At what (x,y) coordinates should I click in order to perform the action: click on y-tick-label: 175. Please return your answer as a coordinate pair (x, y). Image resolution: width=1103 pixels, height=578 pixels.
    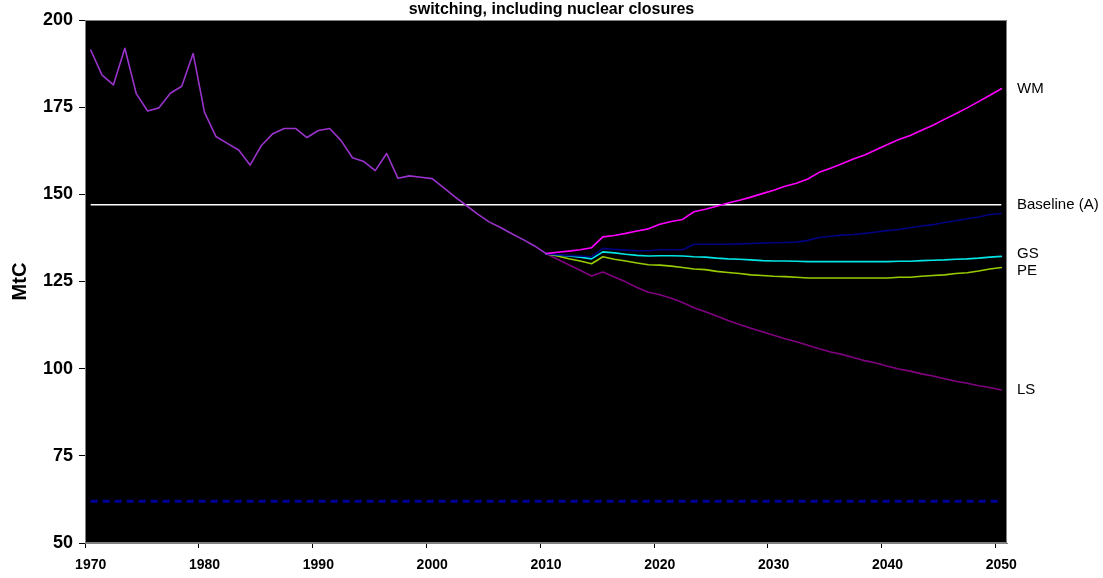
    Looking at the image, I should click on (57, 106).